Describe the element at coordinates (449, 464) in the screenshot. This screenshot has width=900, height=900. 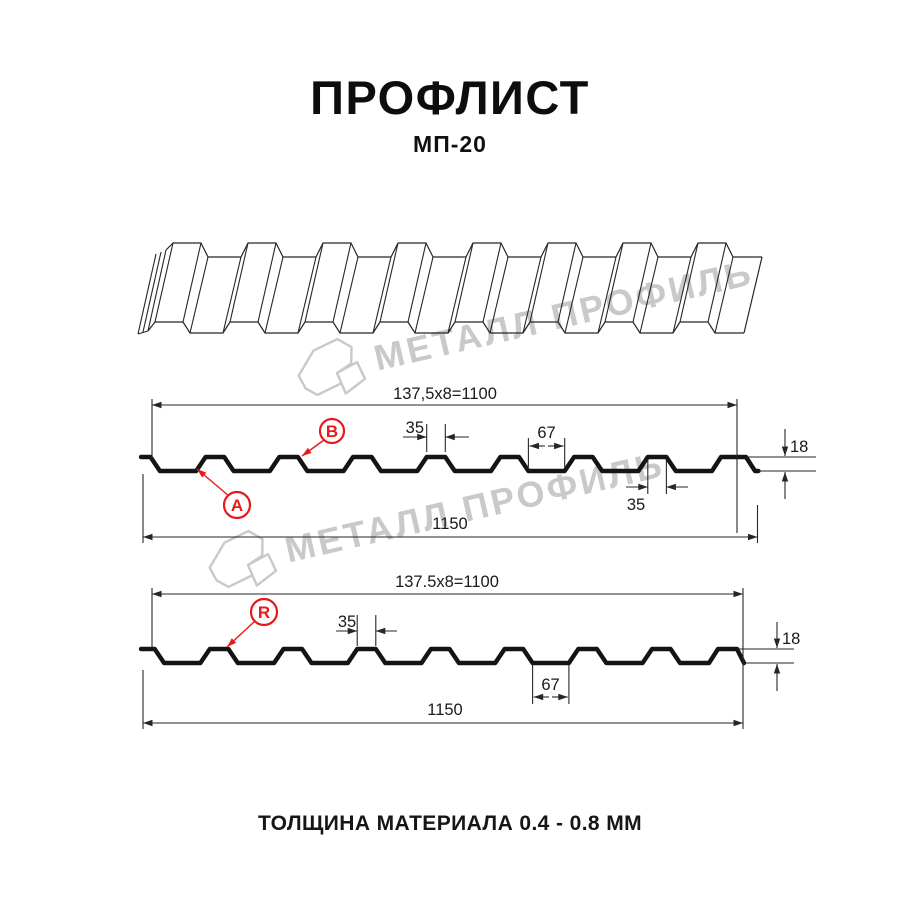
I see `profile-line-section1` at that location.